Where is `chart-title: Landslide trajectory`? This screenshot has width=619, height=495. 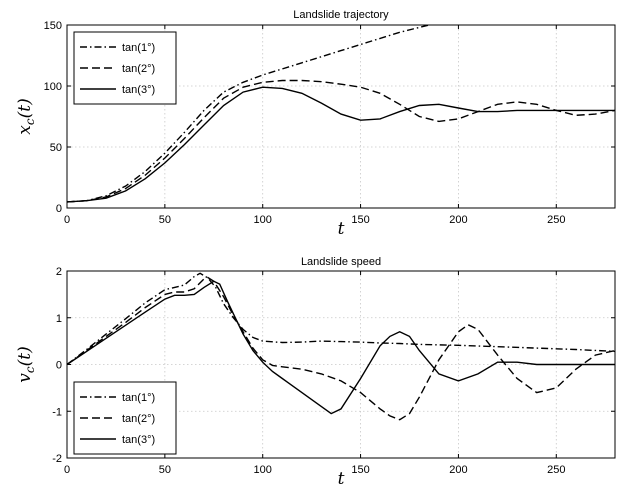
chart-title: Landslide trajectory is located at coordinates (341, 15).